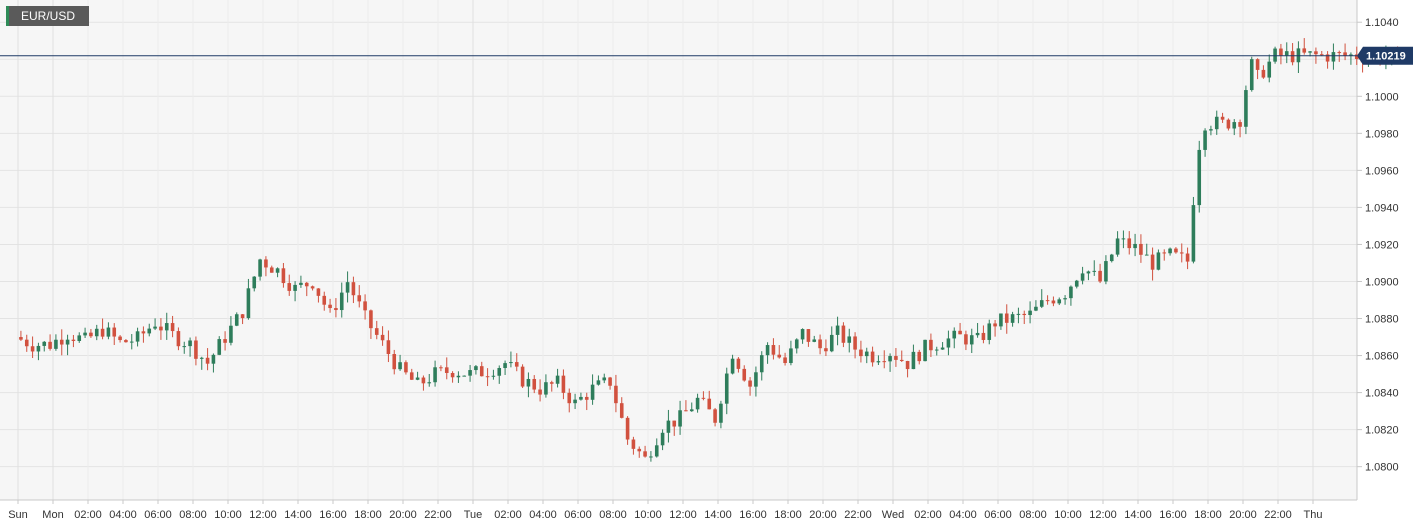 This screenshot has height=532, width=1428. Describe the element at coordinates (193, 515) in the screenshot. I see `x-tick-label: 08:00` at that location.